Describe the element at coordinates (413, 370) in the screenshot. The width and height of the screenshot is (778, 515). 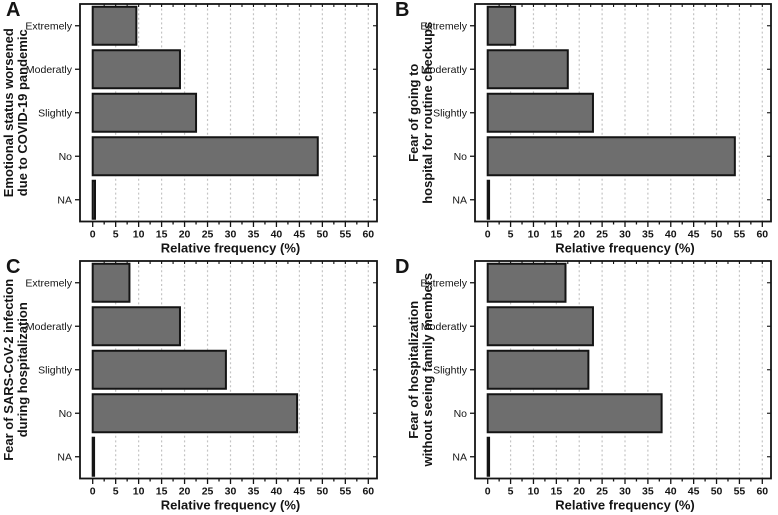
I see `y-axis-title-line: Fear of hospitalization` at that location.